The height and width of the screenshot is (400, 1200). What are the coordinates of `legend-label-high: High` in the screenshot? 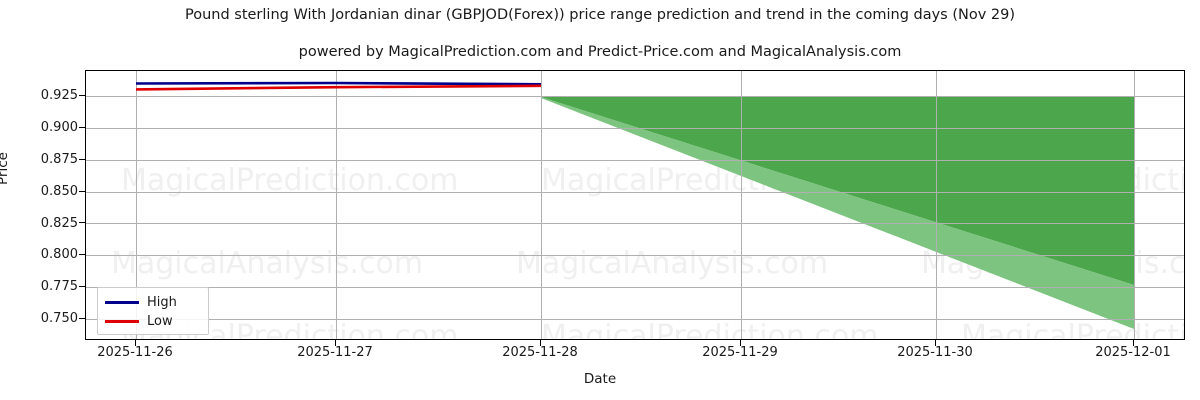 It's located at (162, 302).